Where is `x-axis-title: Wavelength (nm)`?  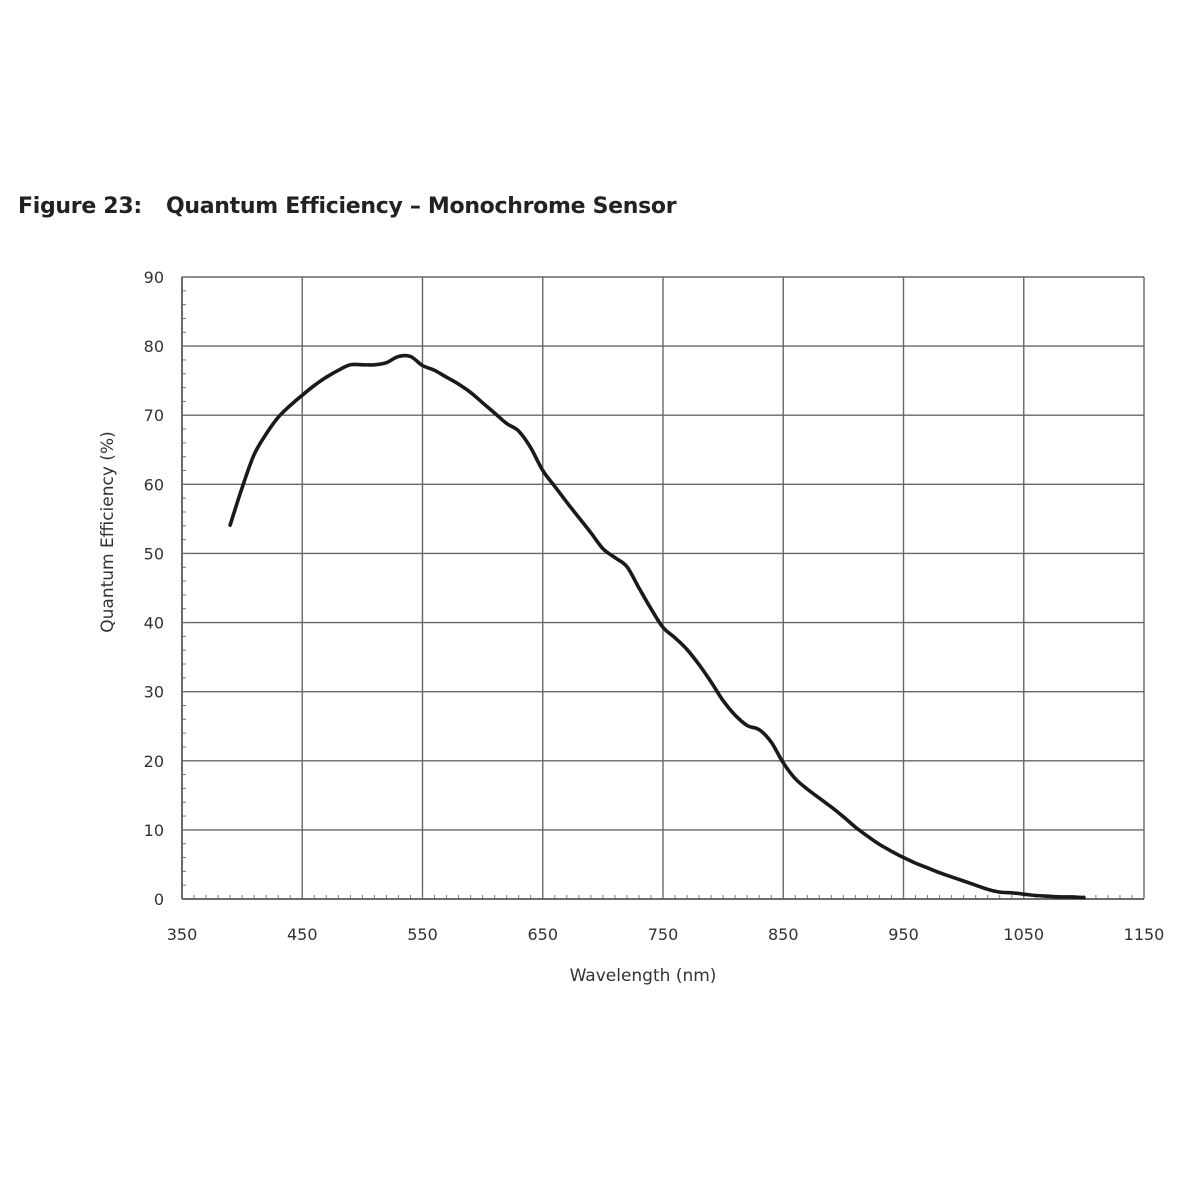
x-axis-title: Wavelength (nm) is located at coordinates (643, 976).